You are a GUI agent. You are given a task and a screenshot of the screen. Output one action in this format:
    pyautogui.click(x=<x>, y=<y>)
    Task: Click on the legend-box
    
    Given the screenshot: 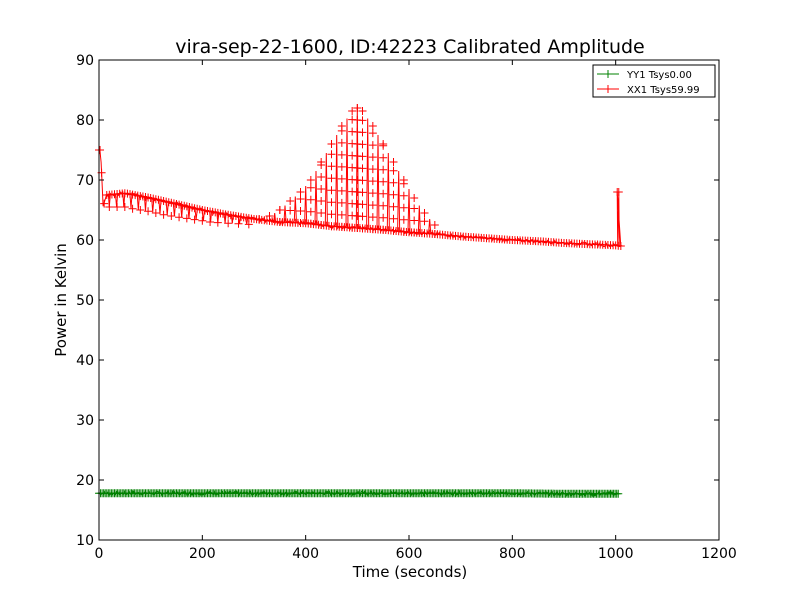 What is the action you would take?
    pyautogui.click(x=654, y=81)
    